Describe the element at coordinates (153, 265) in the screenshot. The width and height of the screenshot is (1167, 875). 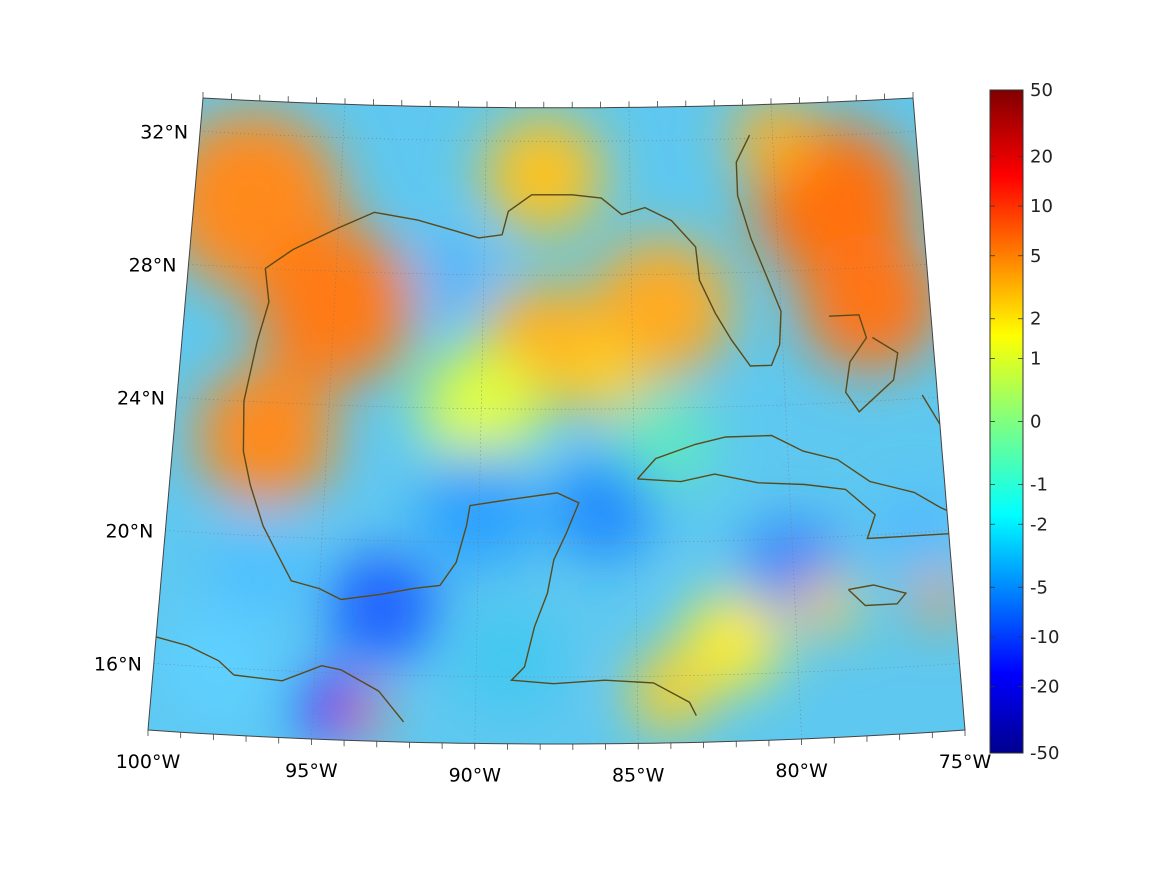
I see `lat-label-28: 28°N` at that location.